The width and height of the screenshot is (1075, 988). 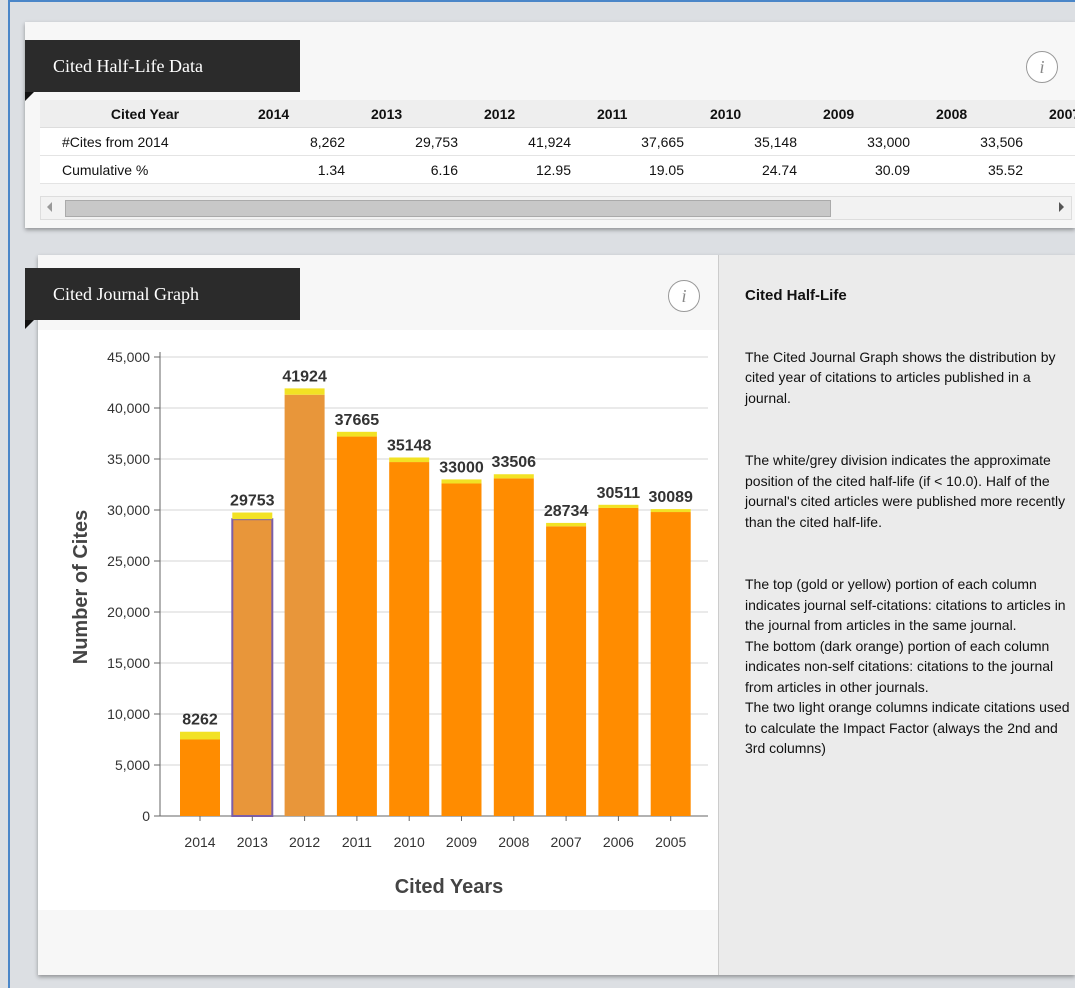 I want to click on cell: Cumulative %, so click(x=145, y=169).